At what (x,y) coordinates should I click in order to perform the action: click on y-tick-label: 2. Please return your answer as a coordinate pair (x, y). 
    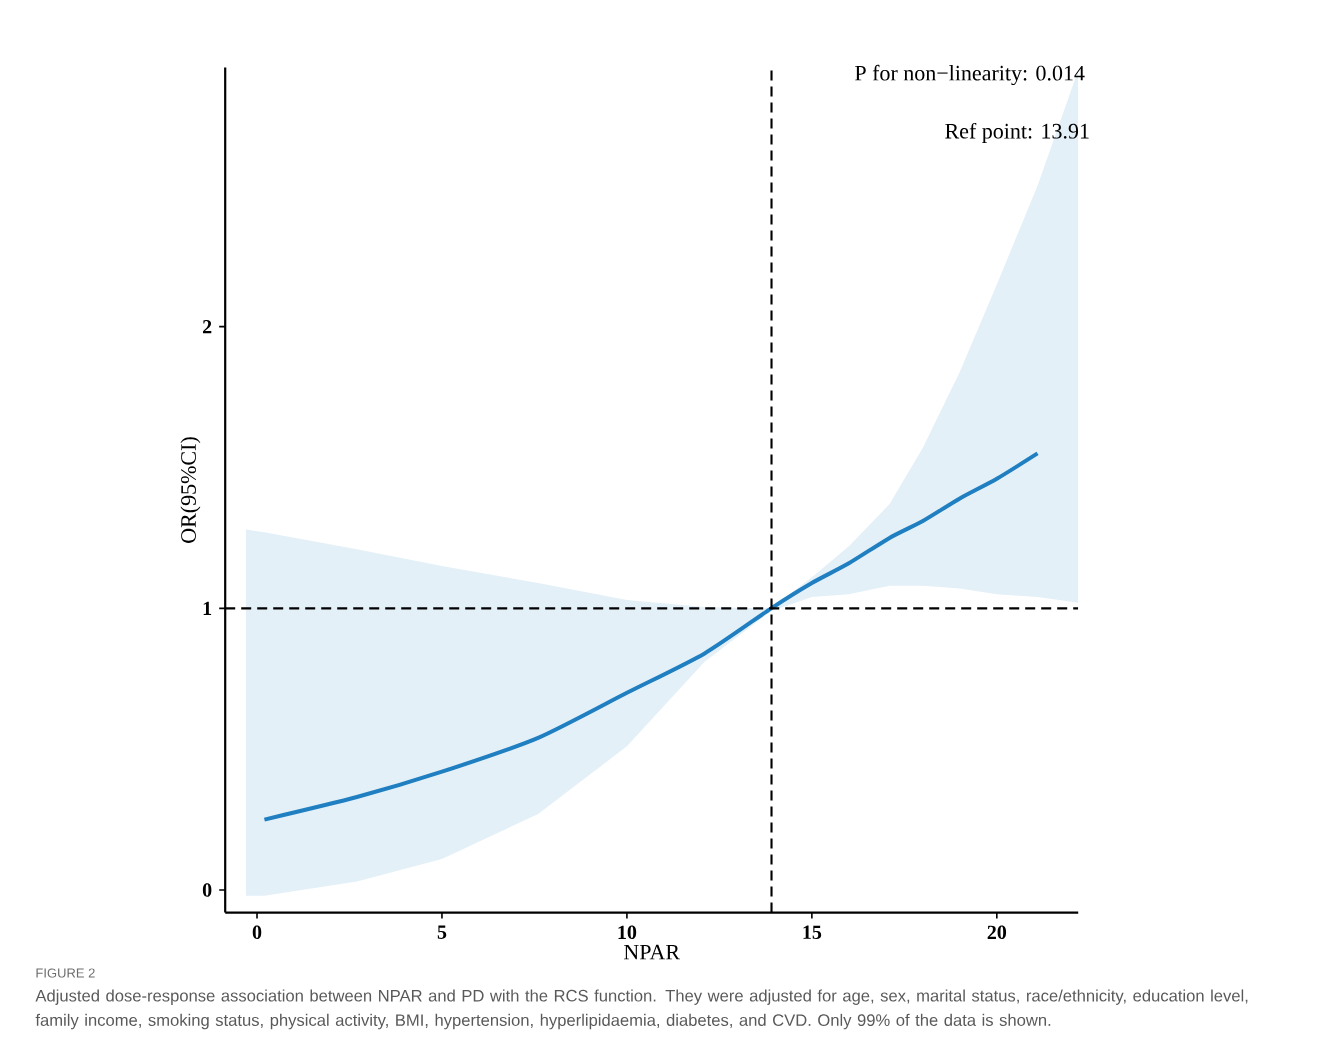
    Looking at the image, I should click on (207, 327).